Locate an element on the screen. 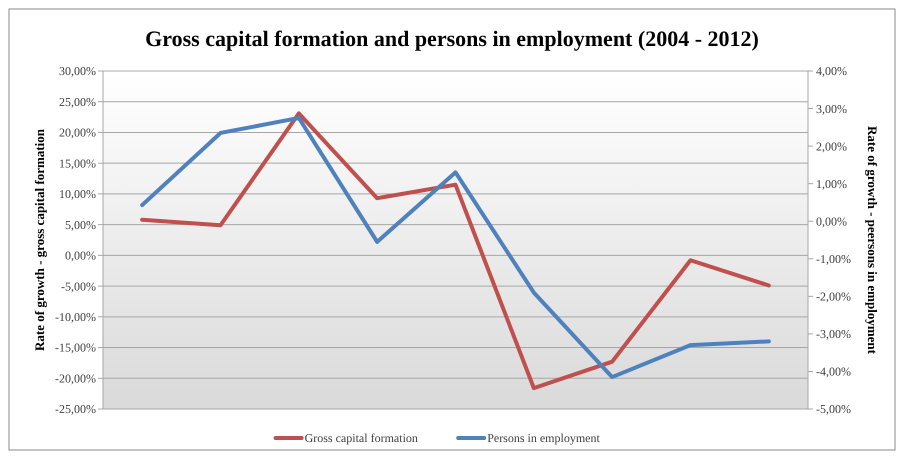 This screenshot has width=904, height=459. y2-tick-label: -4,00% is located at coordinates (833, 371).